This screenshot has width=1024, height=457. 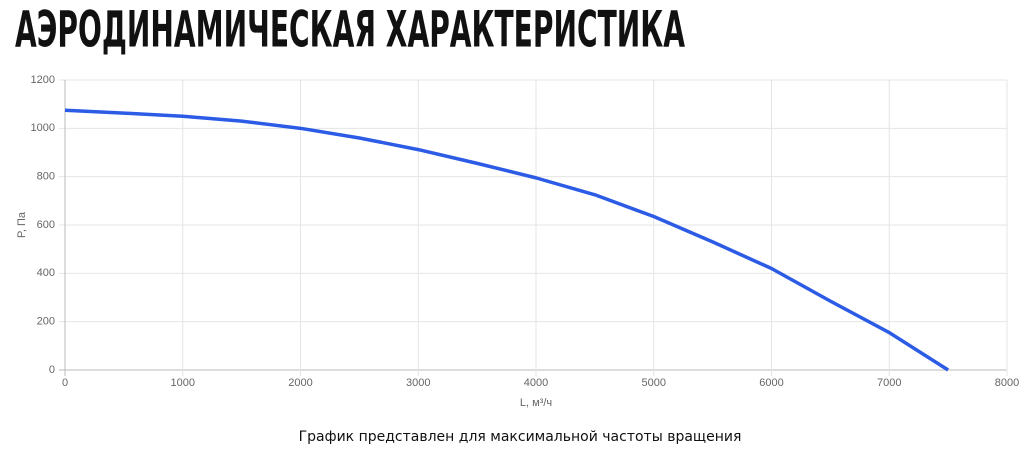 What do you see at coordinates (654, 383) in the screenshot?
I see `x-tick-label: 5000` at bounding box center [654, 383].